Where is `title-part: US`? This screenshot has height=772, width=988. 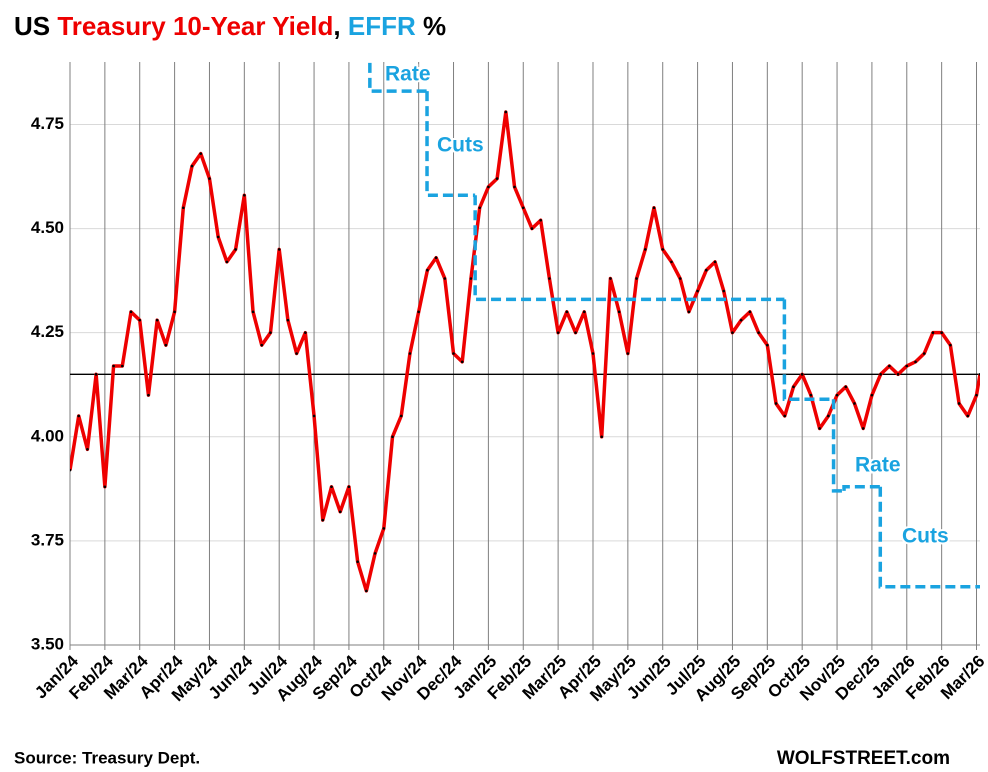
title-part: US is located at coordinates (35, 26).